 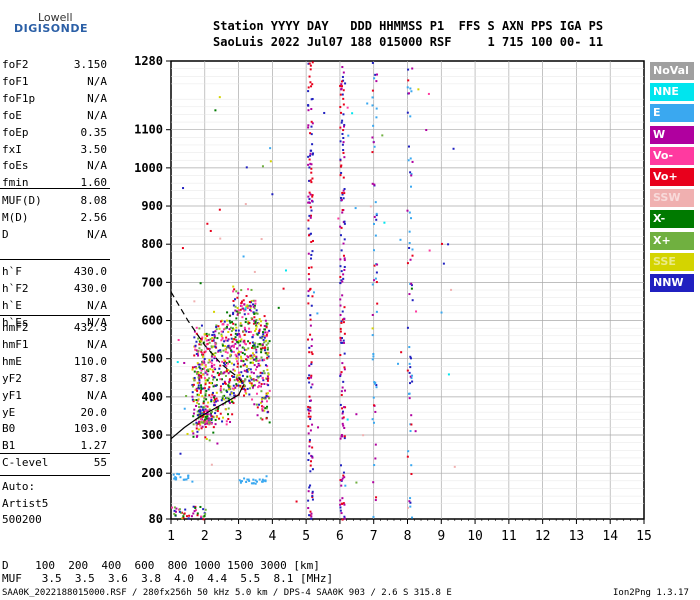 What do you see at coordinates (54, 362) in the screenshot?
I see `param-row-hme: hmE 110.0` at bounding box center [54, 362].